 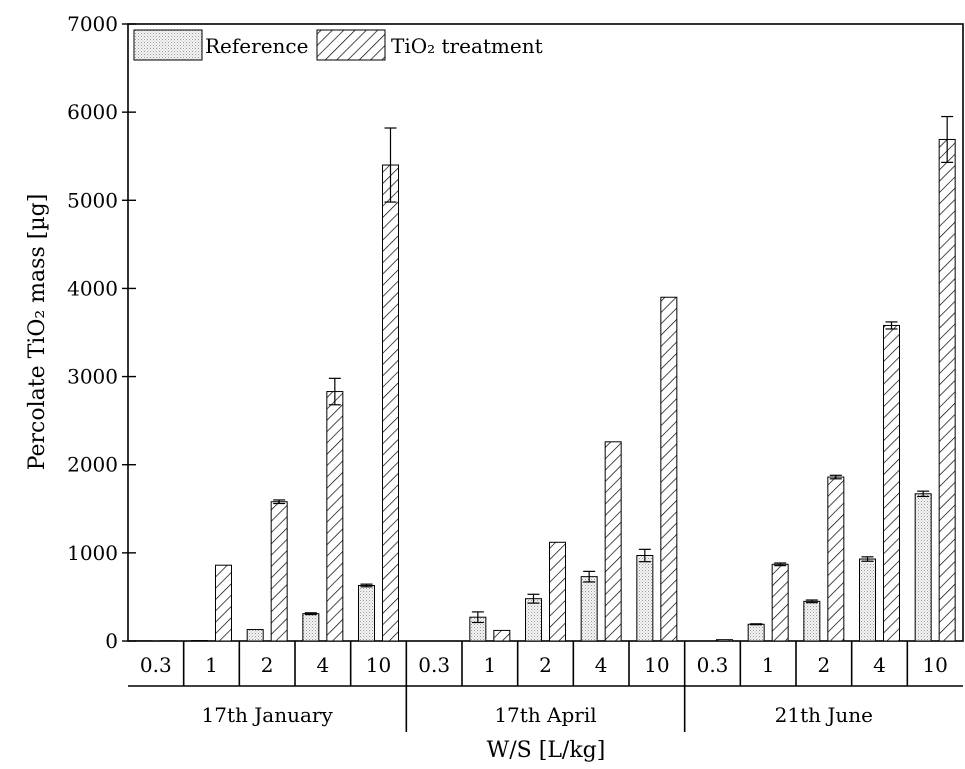 I want to click on x-group-label: 21th June, so click(x=824, y=715).